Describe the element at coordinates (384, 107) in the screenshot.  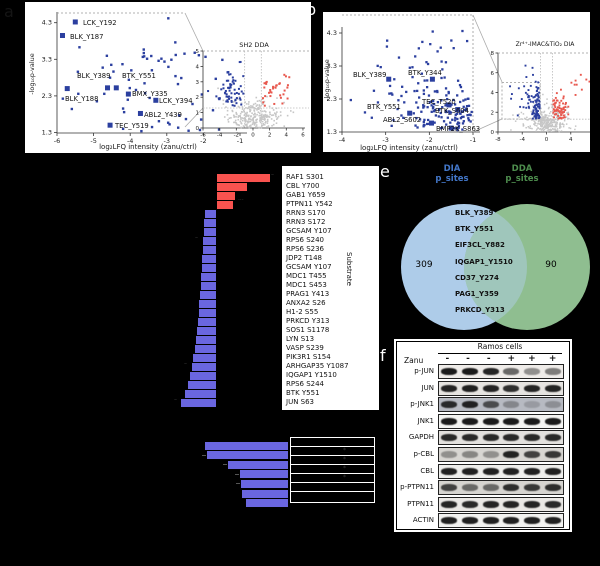
I see `point-label: BTK_Y551` at that location.